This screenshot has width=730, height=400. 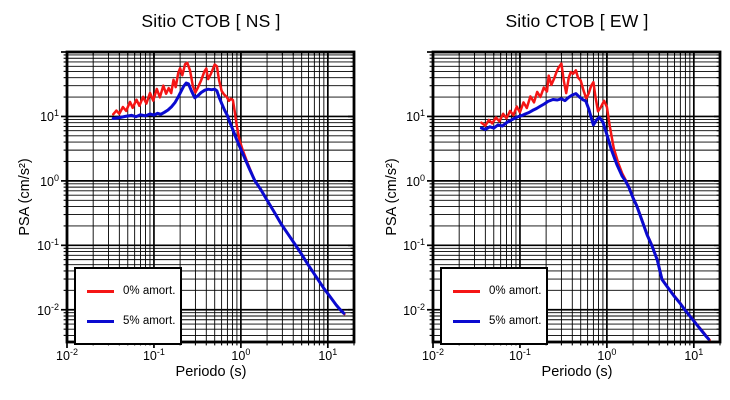 I want to click on plot-ew-title: Sitio CTOB [ EW ], so click(x=577, y=21).